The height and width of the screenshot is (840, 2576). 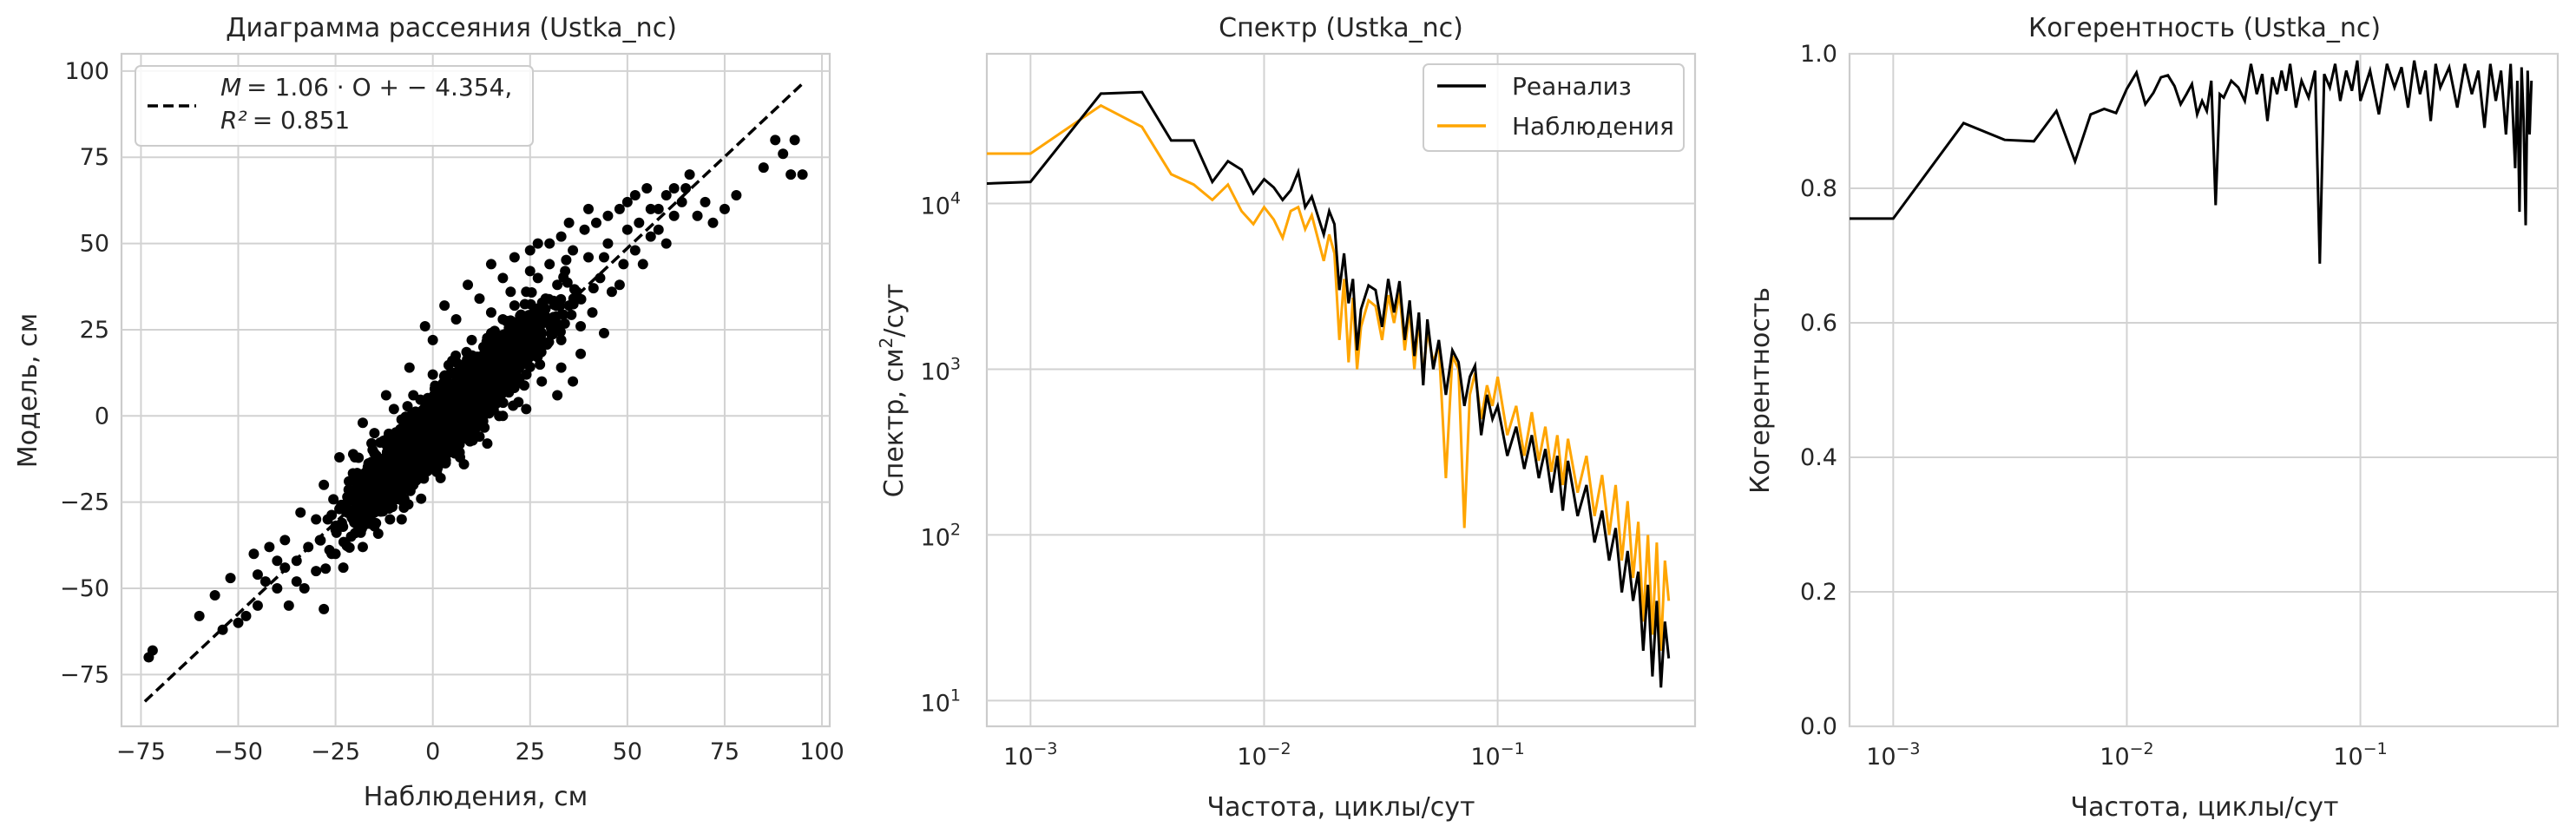 What do you see at coordinates (285, 120) in the screenshot?
I see `legend-r-squared: R² = 0.851` at bounding box center [285, 120].